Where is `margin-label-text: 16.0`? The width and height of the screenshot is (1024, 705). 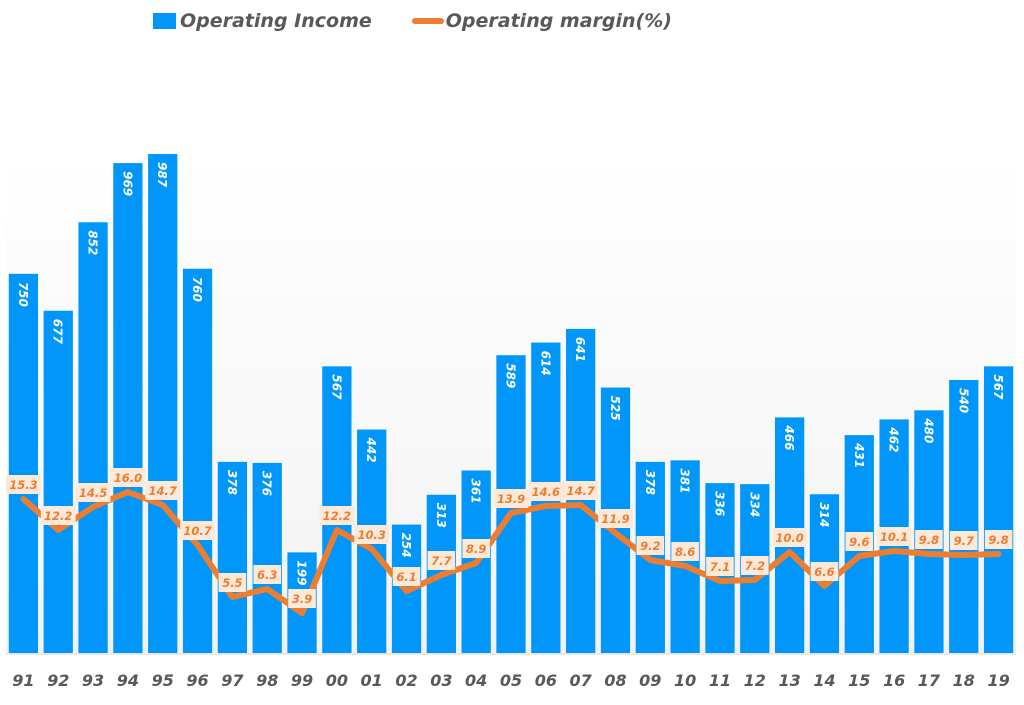
margin-label-text: 16.0 is located at coordinates (128, 478).